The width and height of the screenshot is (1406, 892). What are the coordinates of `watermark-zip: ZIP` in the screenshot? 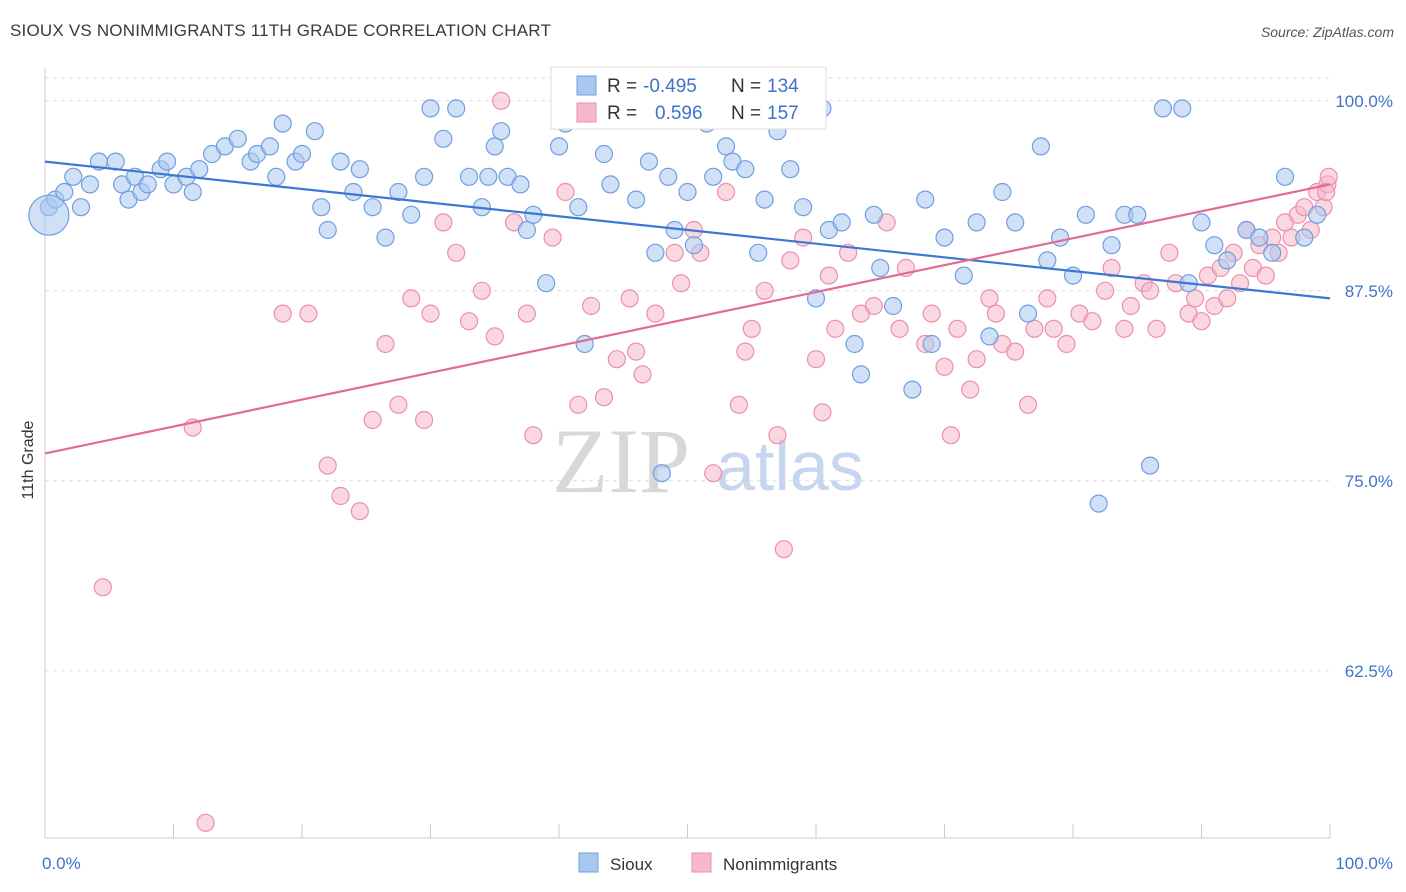 It's located at (621, 461).